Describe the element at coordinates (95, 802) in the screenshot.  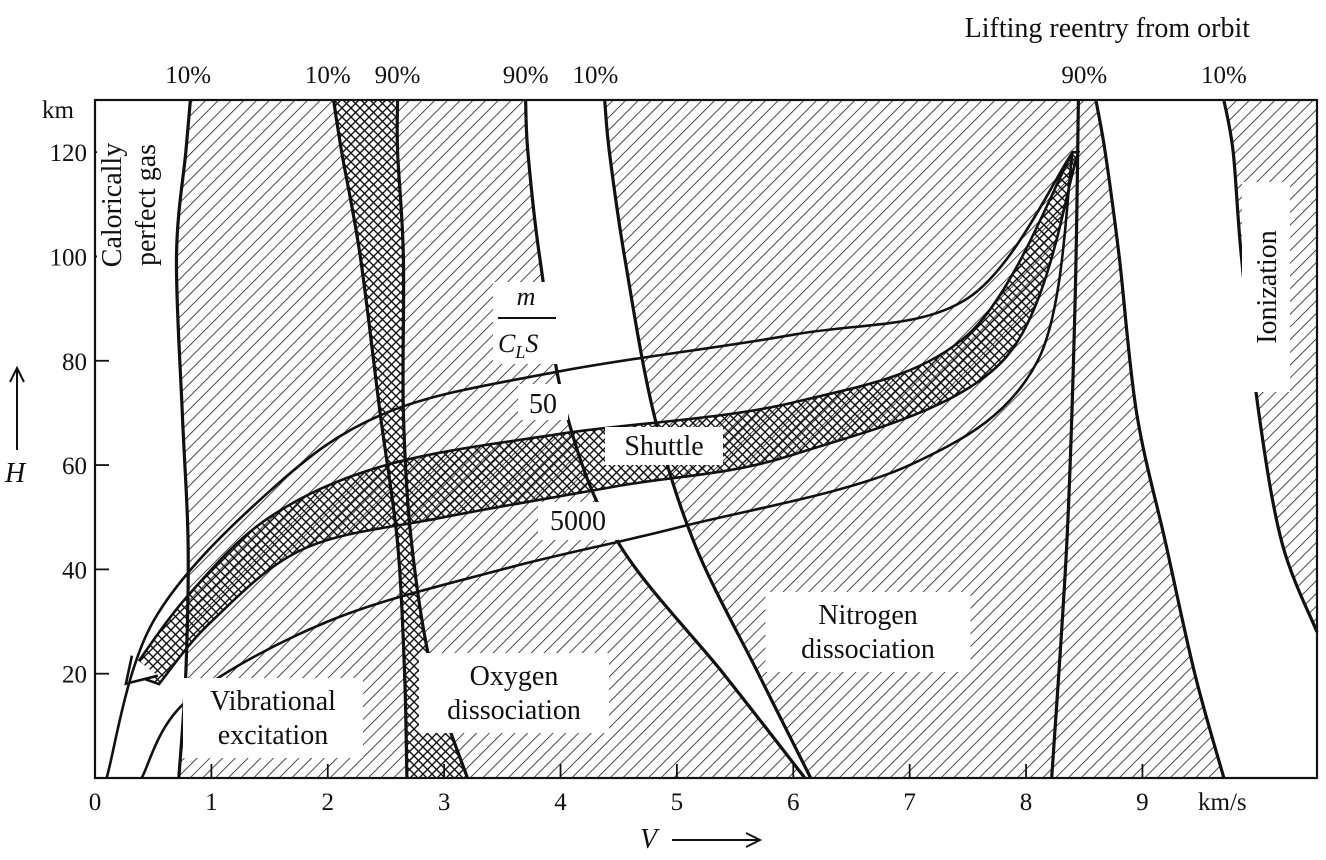
I see `x-tick-label: 0` at that location.